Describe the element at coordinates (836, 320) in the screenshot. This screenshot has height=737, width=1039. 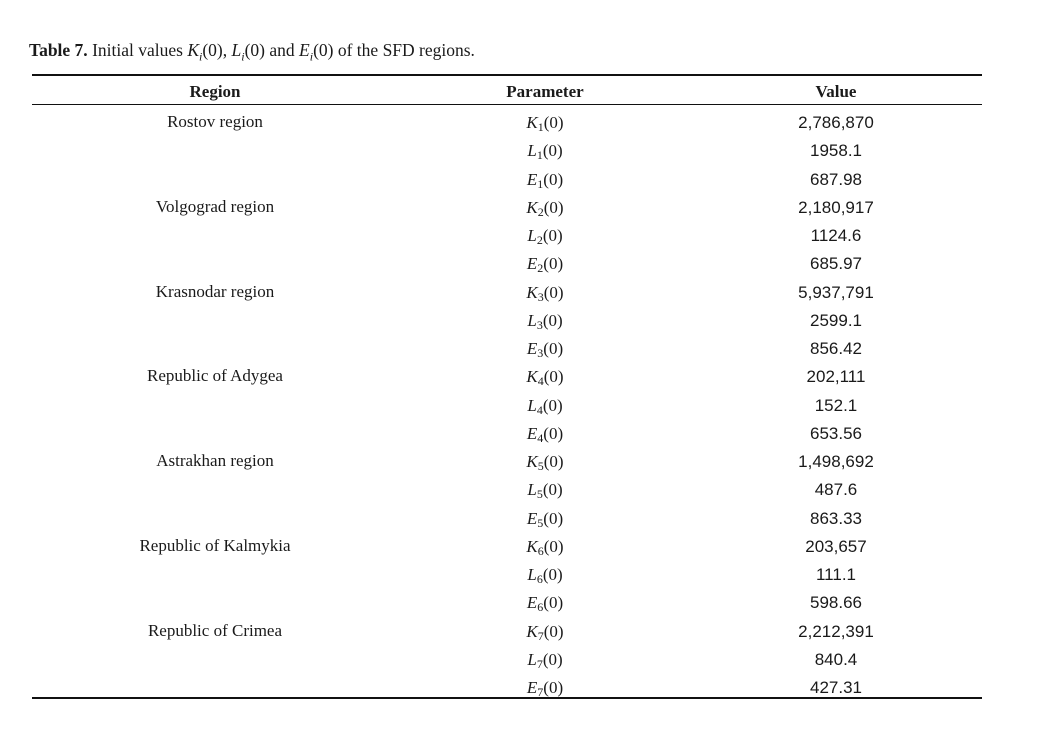
I see `value-cell: 2599.1` at that location.